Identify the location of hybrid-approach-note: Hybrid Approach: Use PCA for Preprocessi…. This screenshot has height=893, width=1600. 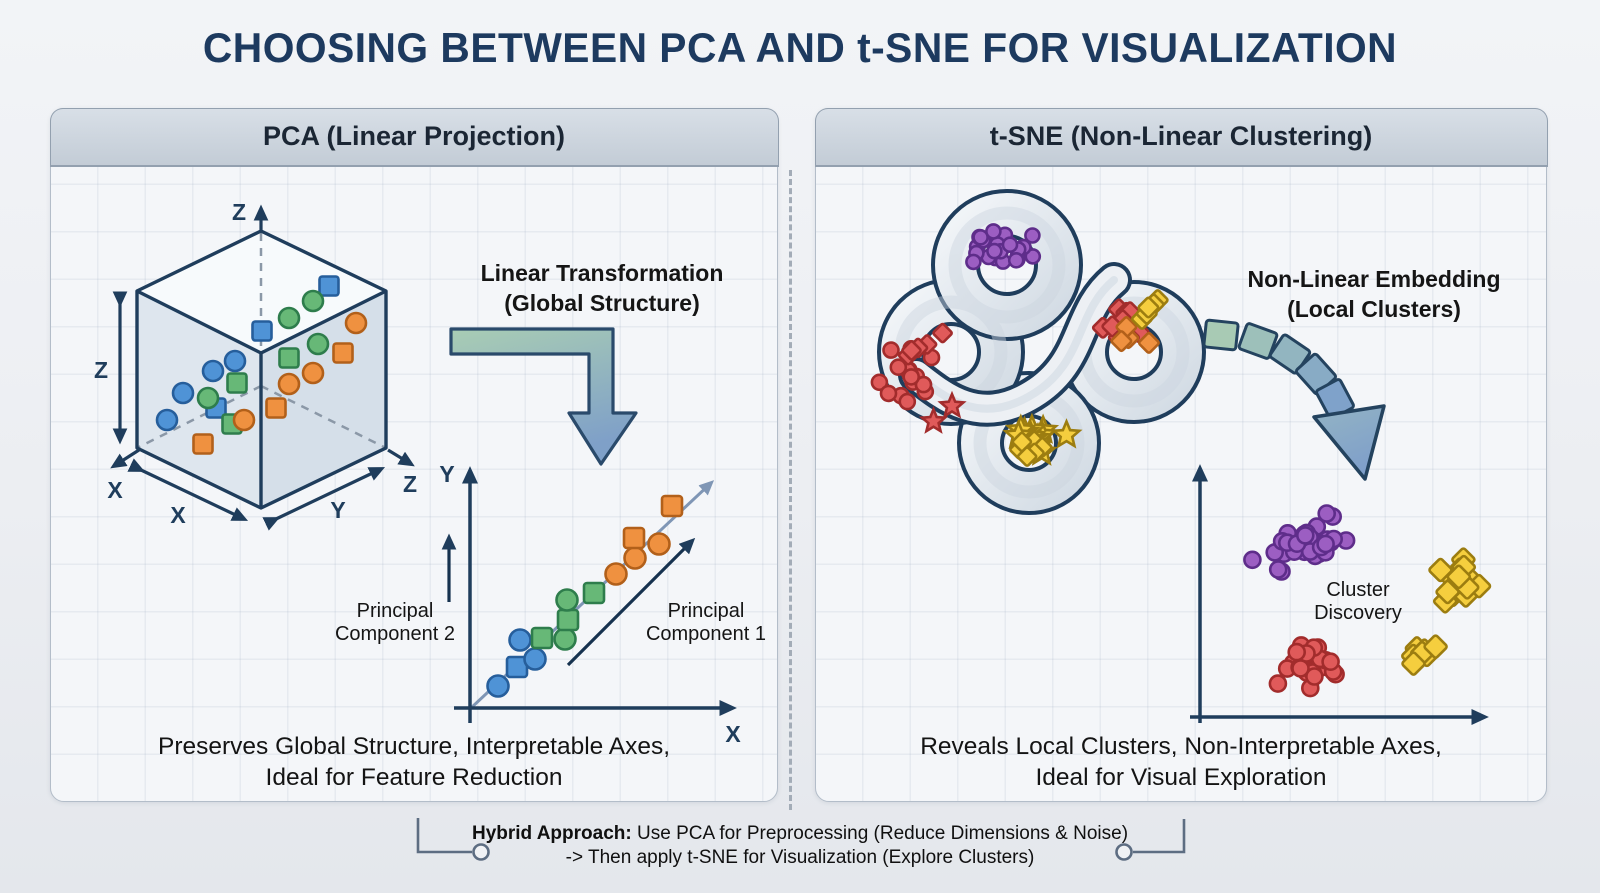
(800, 846).